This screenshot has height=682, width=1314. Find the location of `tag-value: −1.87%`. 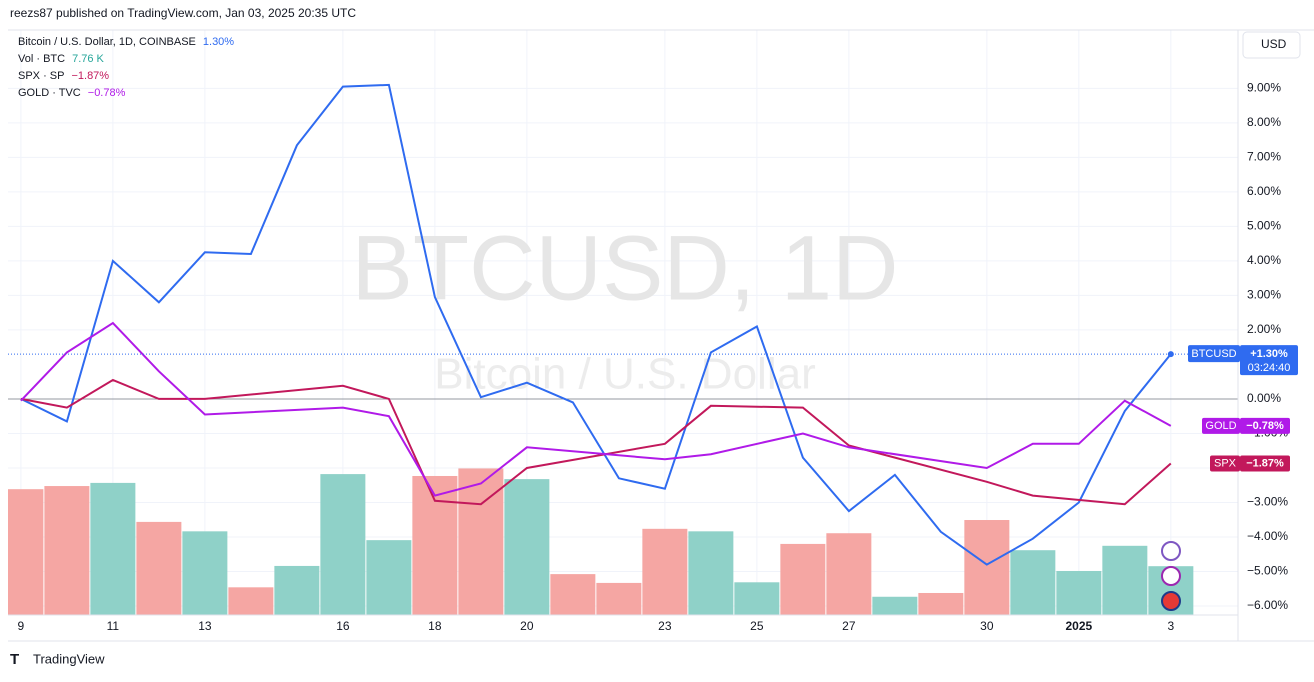

tag-value: −1.87% is located at coordinates (1265, 463).